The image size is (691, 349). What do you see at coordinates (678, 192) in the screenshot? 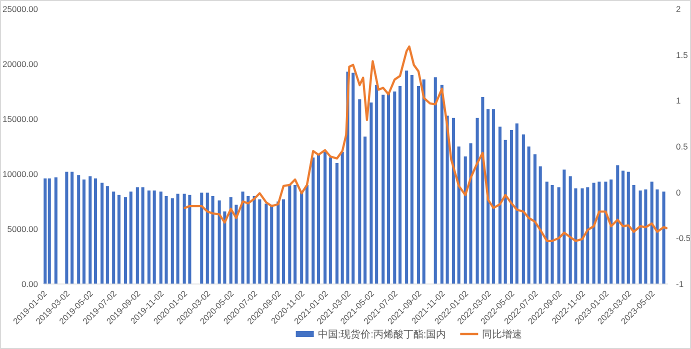
I see `y2-tick-label: 0` at bounding box center [678, 192].